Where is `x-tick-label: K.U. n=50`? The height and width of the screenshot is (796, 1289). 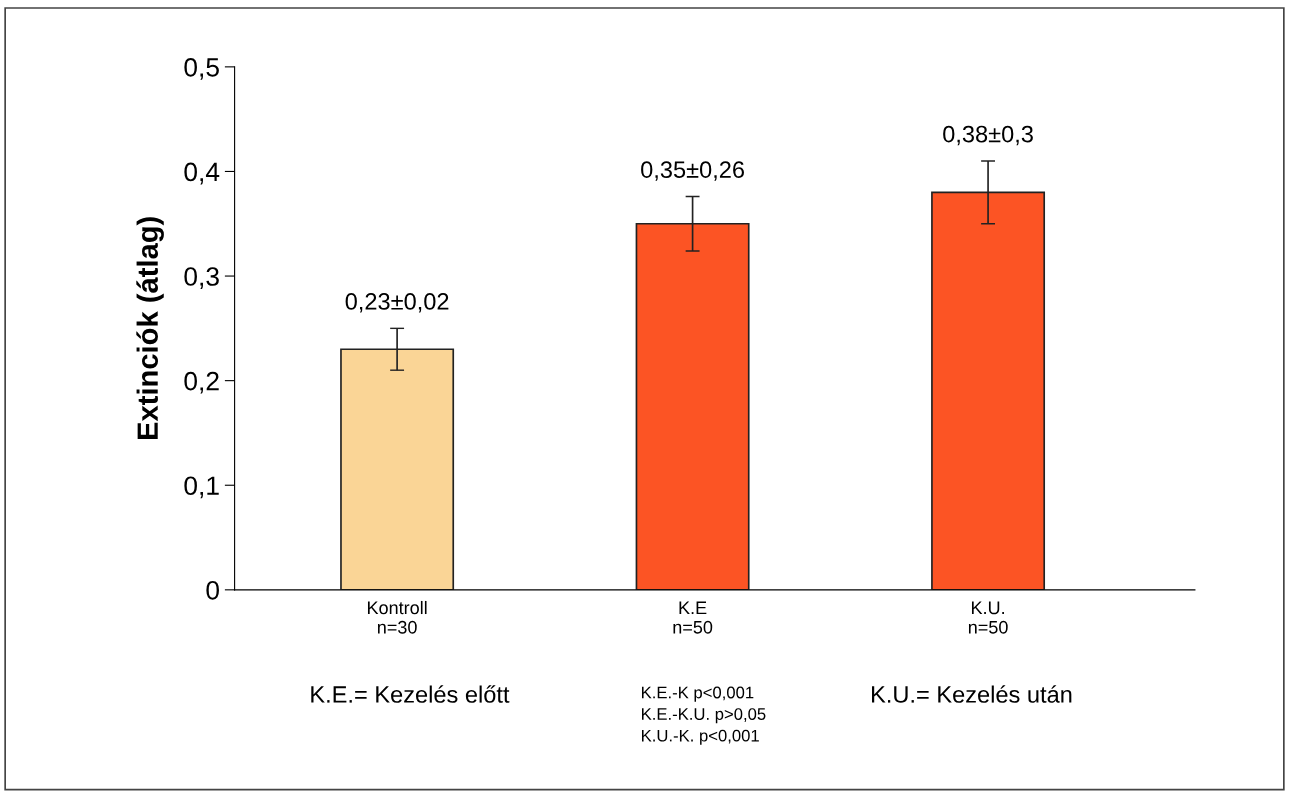
x-tick-label: K.U. n=50 is located at coordinates (988, 617).